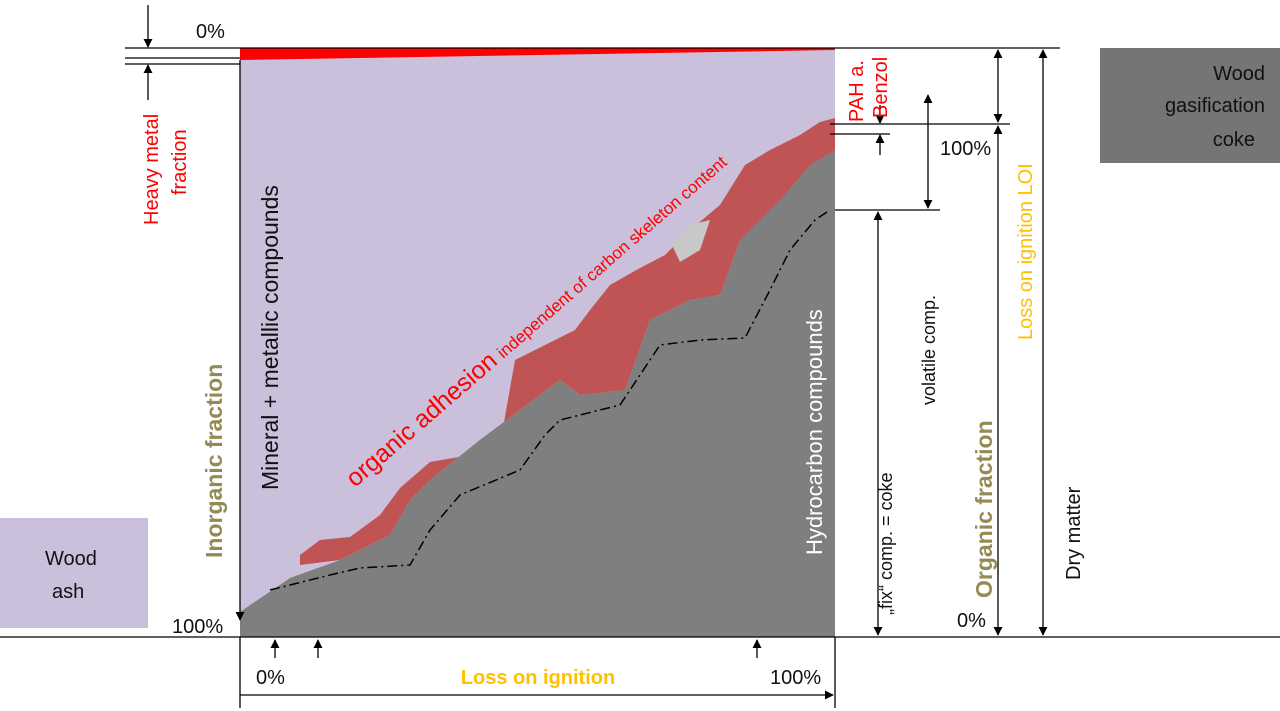 The width and height of the screenshot is (1280, 711). I want to click on dry-matter: Dry matter, so click(1074, 533).